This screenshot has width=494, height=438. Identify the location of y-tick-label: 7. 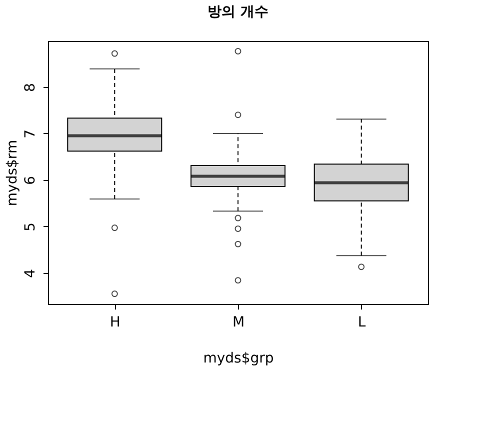
(30, 134).